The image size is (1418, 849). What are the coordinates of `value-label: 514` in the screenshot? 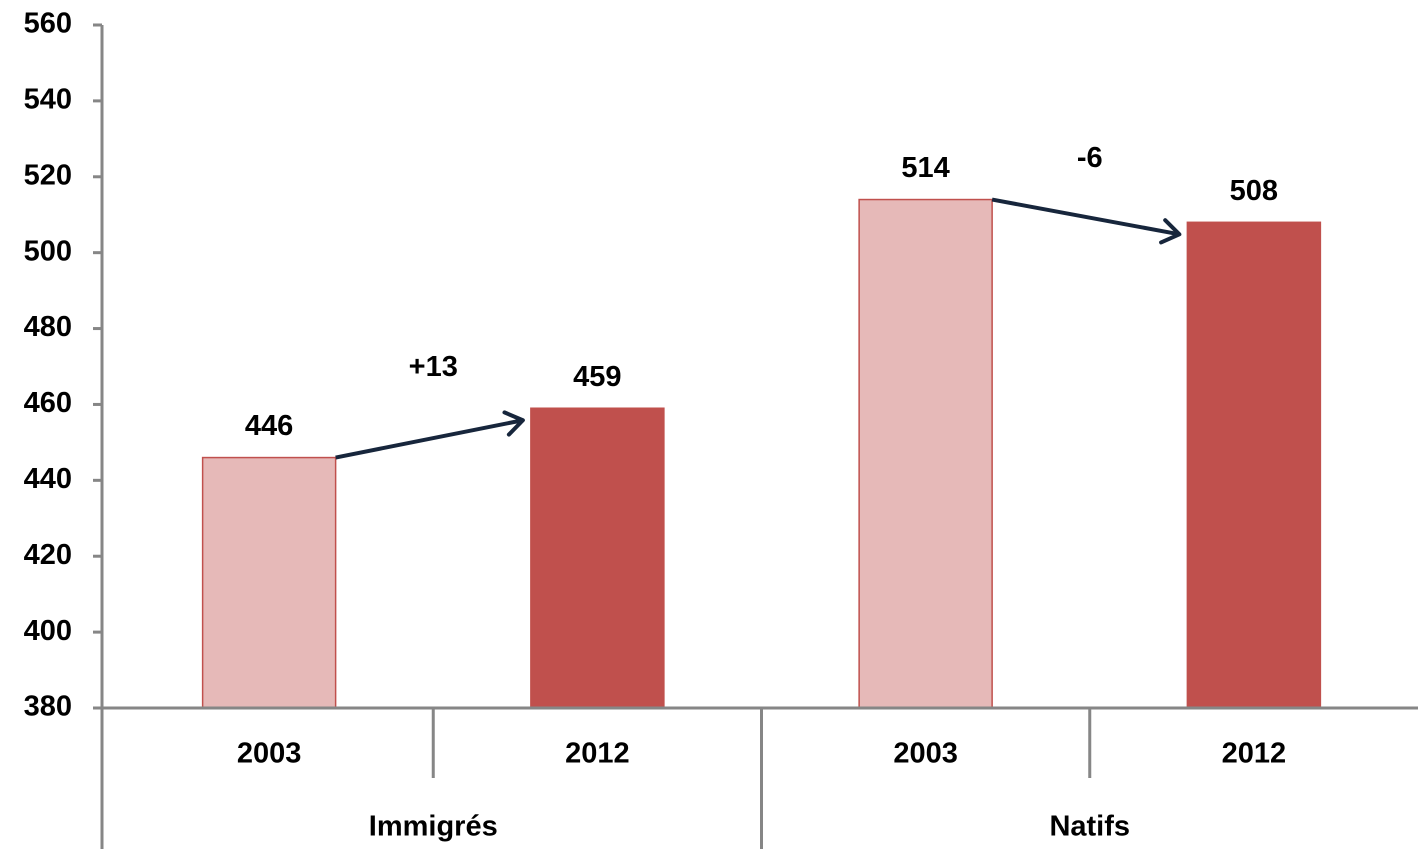 It's located at (925, 168).